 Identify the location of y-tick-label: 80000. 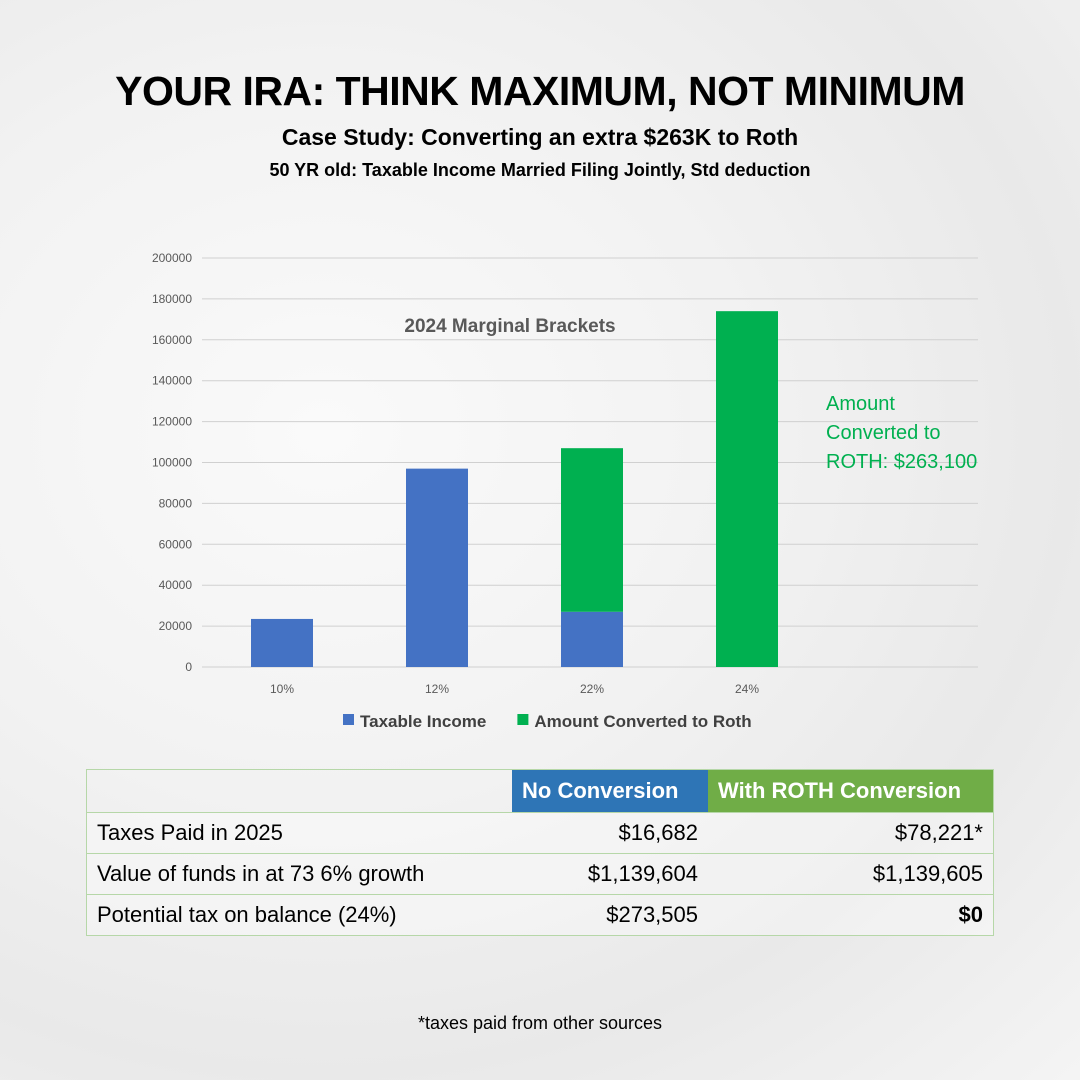
(176, 503).